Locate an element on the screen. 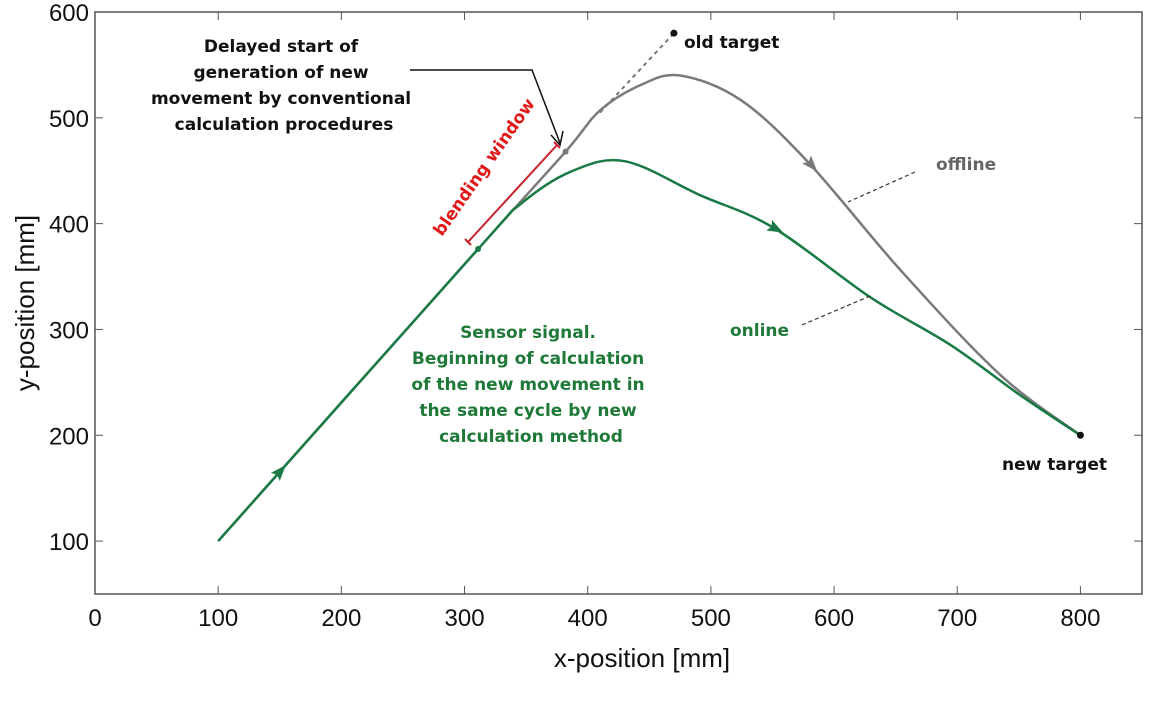 The image size is (1150, 719). y-tick-label: 100 is located at coordinates (69, 542).